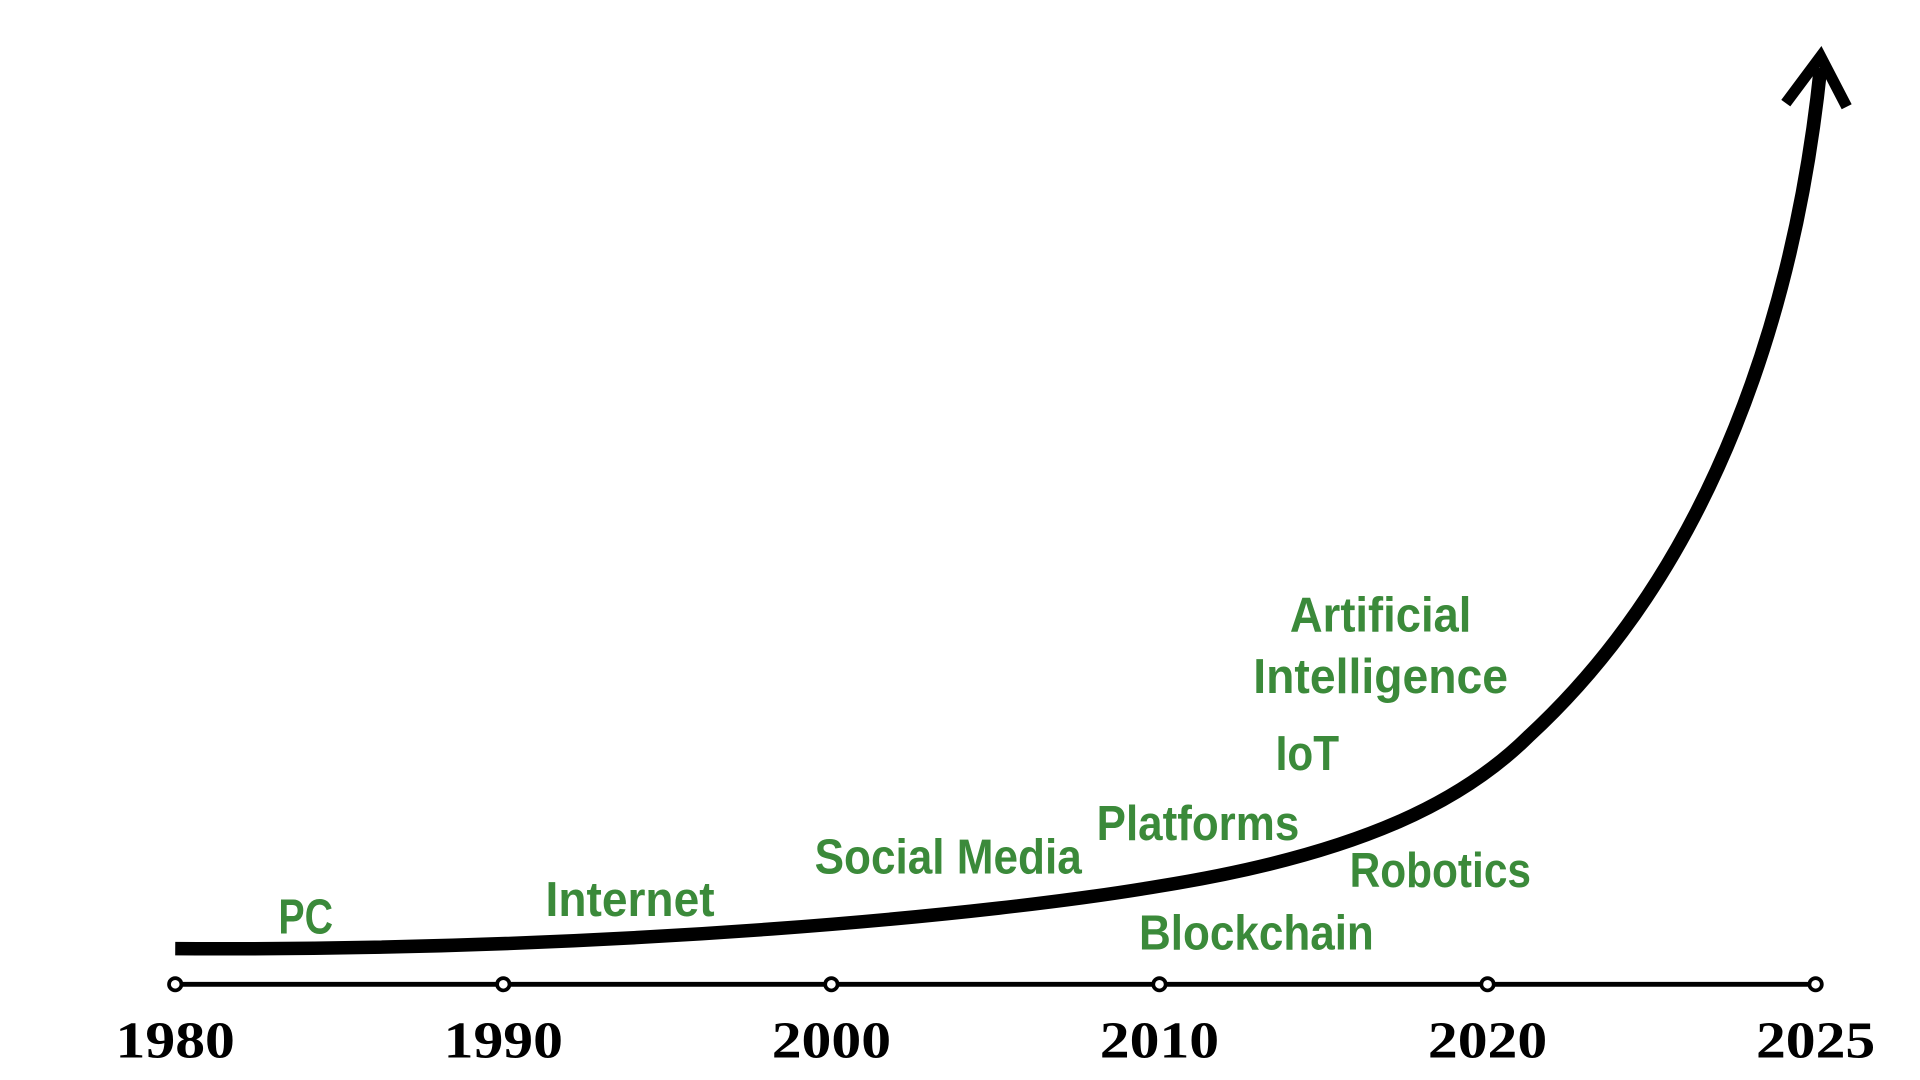  I want to click on year-label: 2020, so click(1487, 1041).